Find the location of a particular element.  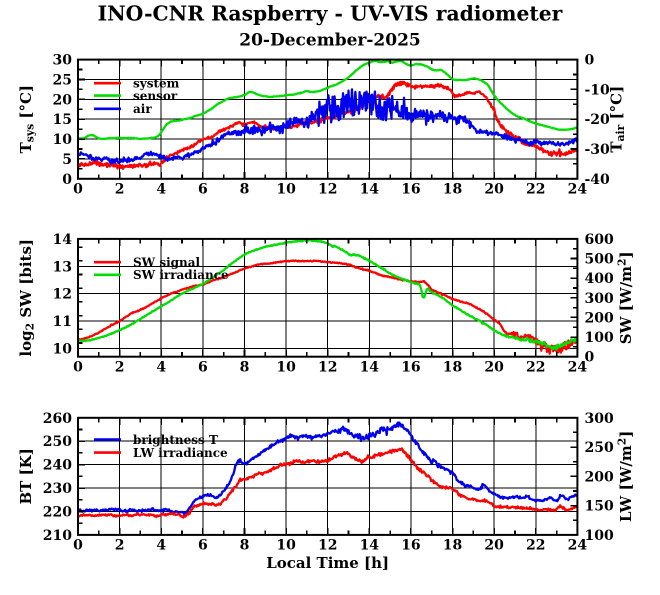

tick-label-right: 600 is located at coordinates (599, 240).